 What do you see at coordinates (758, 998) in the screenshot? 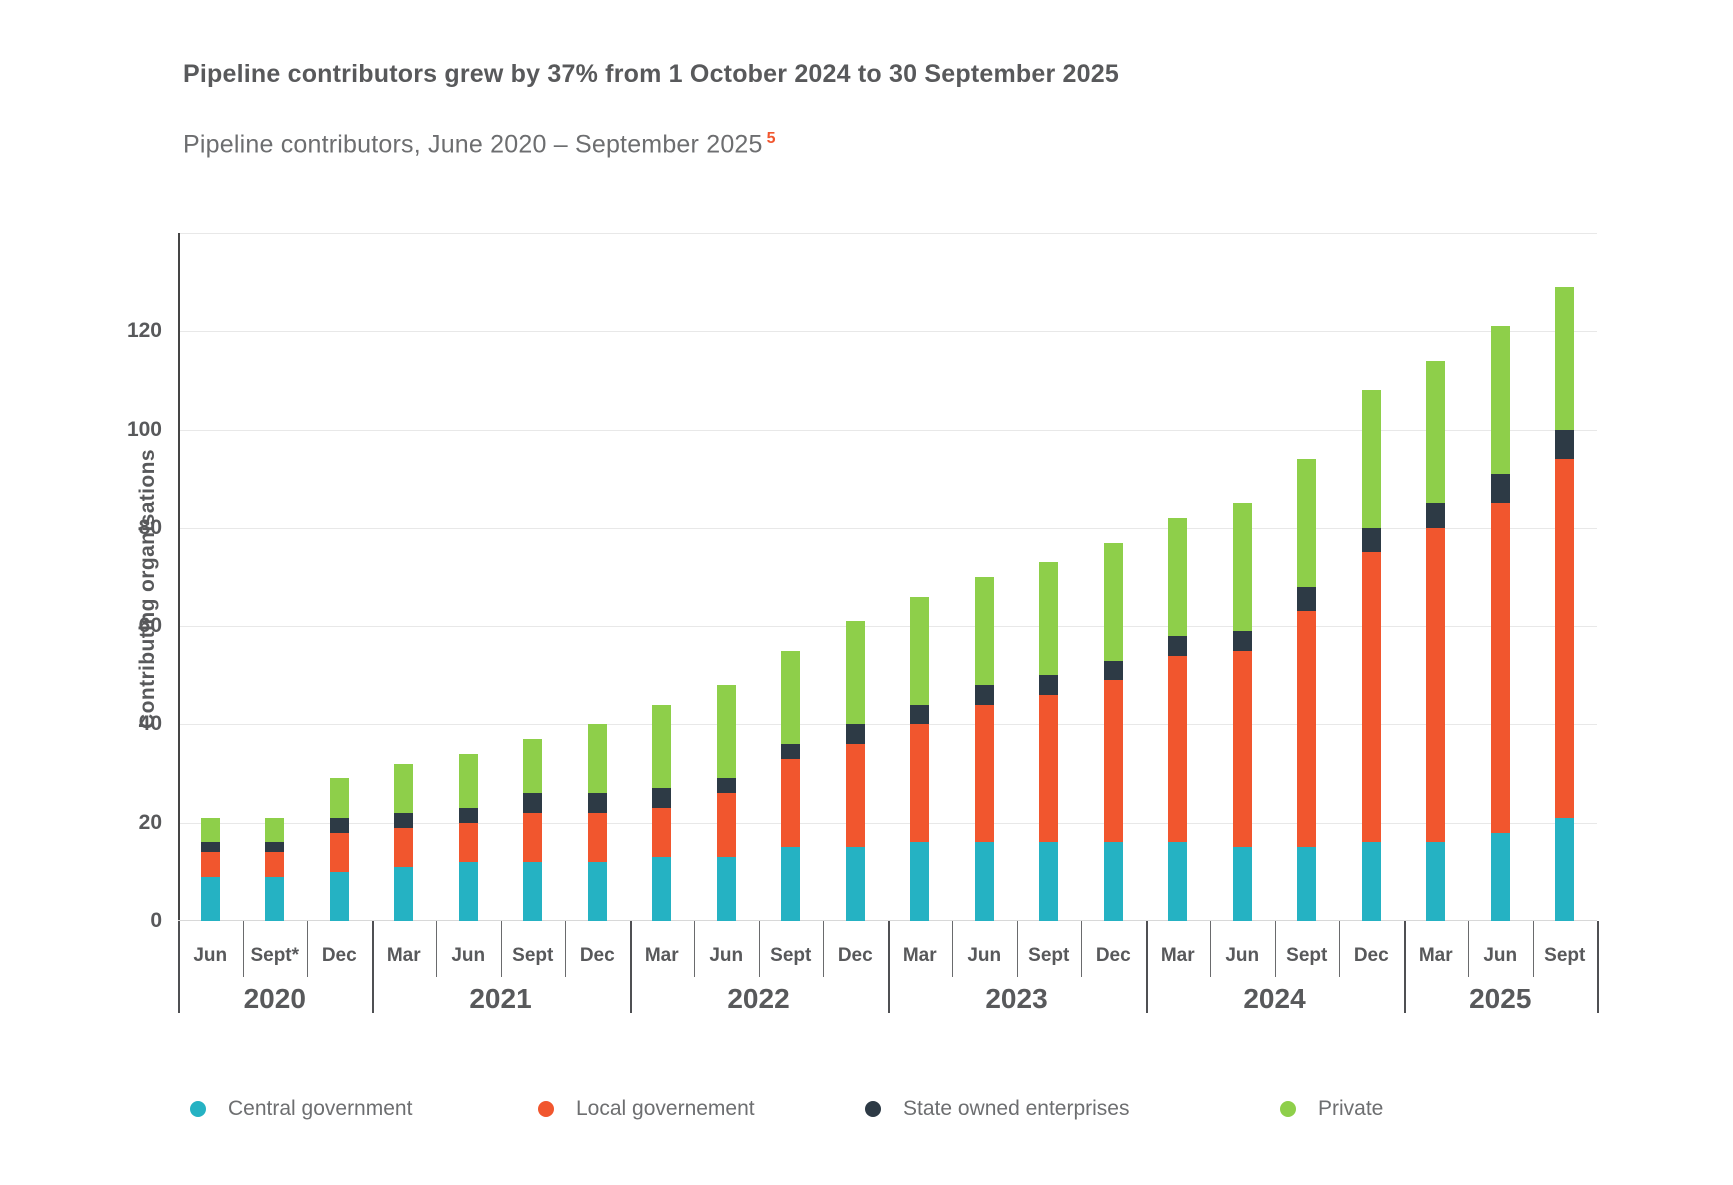
I see `year-label-2022: 2022` at bounding box center [758, 998].